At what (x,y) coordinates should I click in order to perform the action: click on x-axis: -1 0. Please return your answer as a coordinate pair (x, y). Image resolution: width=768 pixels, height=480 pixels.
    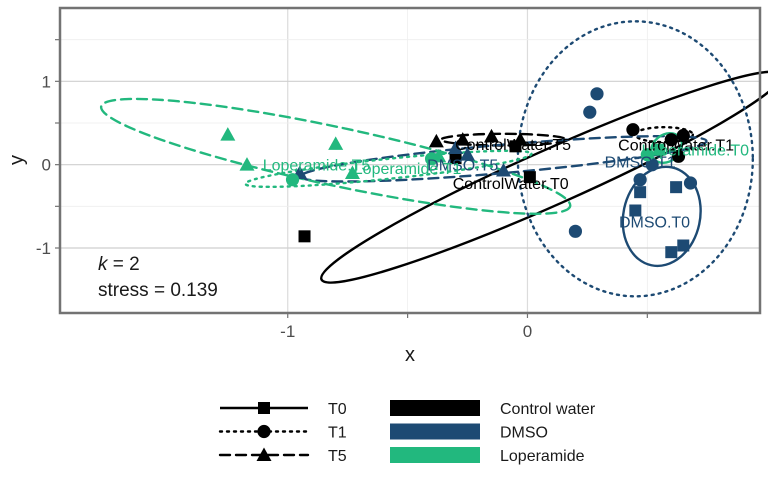
    Looking at the image, I should click on (464, 327).